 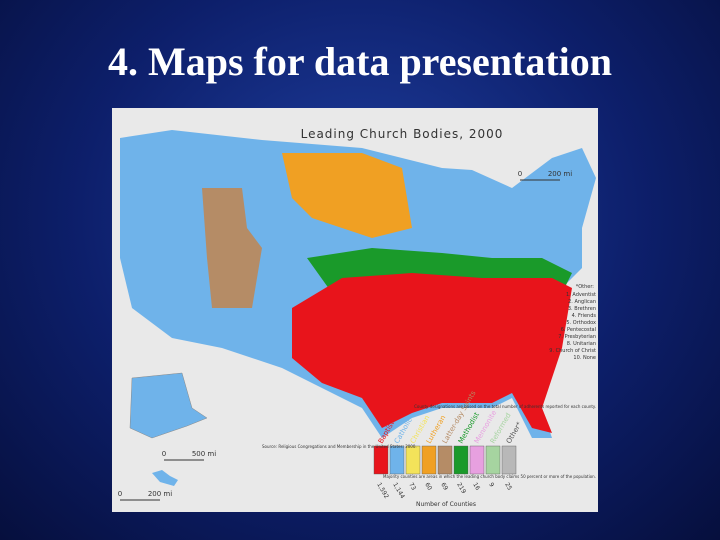 What do you see at coordinates (432, 353) in the screenshot?
I see `region-baptist` at bounding box center [432, 353].